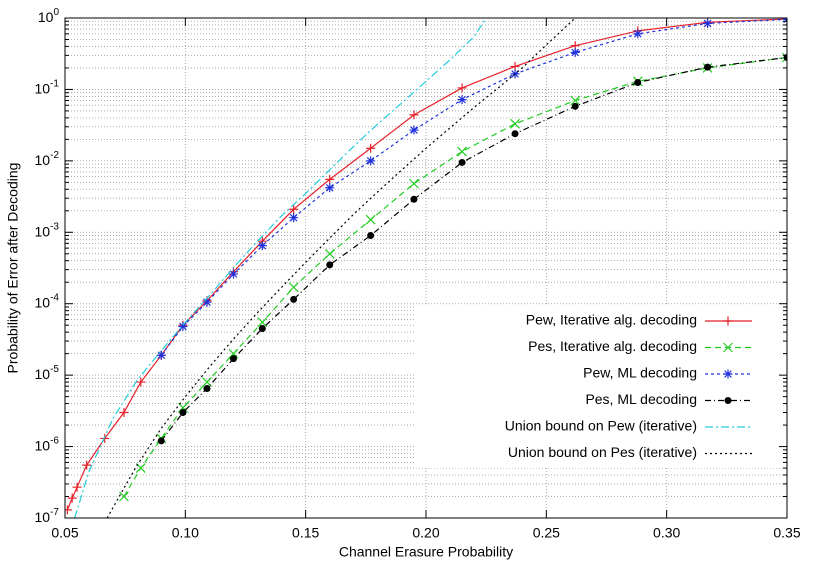 This screenshot has width=814, height=570. What do you see at coordinates (47, 516) in the screenshot?
I see `y-tick-label: 10⁻⁷` at bounding box center [47, 516].